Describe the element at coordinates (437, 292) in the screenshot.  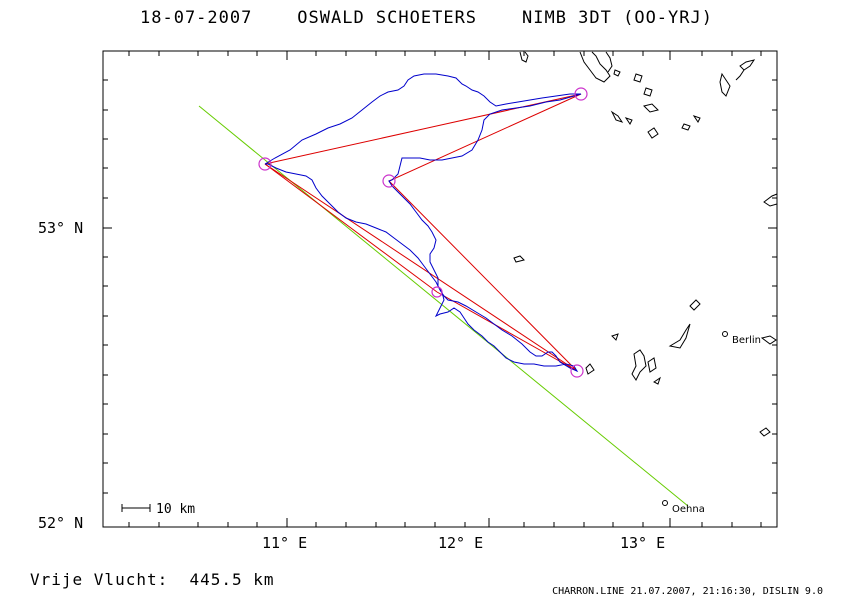
I see `turnpoint-finish` at that location.